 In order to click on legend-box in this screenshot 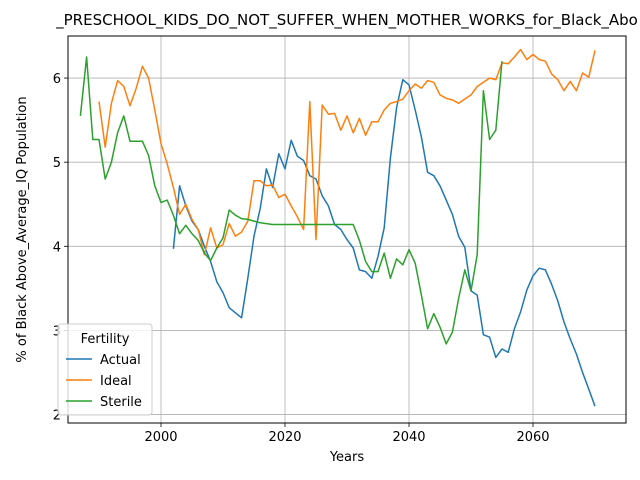, I will do `click(105, 369)`.